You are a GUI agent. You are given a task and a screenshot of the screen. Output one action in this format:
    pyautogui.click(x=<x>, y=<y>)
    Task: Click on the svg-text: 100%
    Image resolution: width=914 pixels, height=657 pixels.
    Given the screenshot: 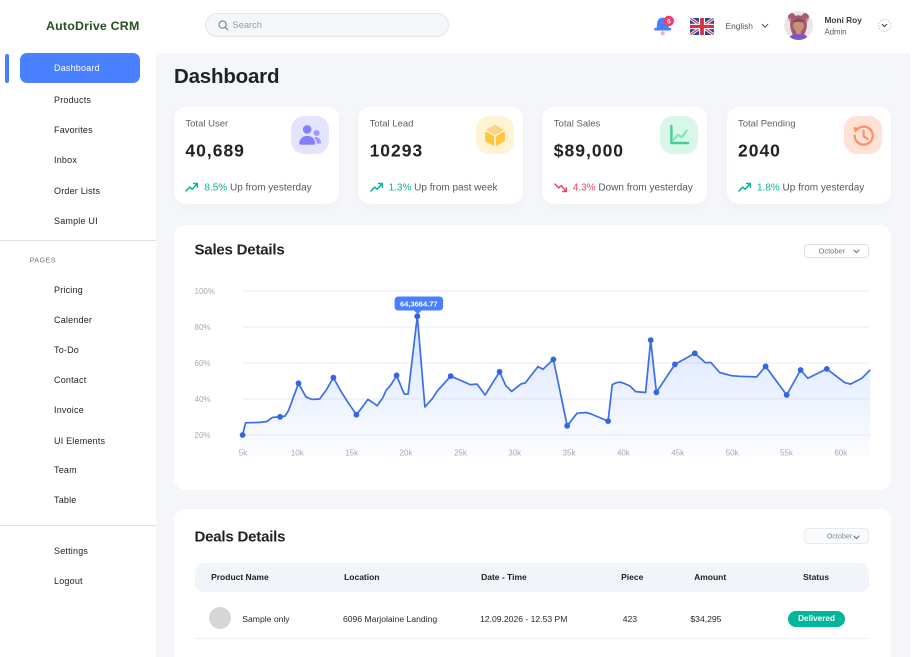 What is the action you would take?
    pyautogui.click(x=205, y=291)
    